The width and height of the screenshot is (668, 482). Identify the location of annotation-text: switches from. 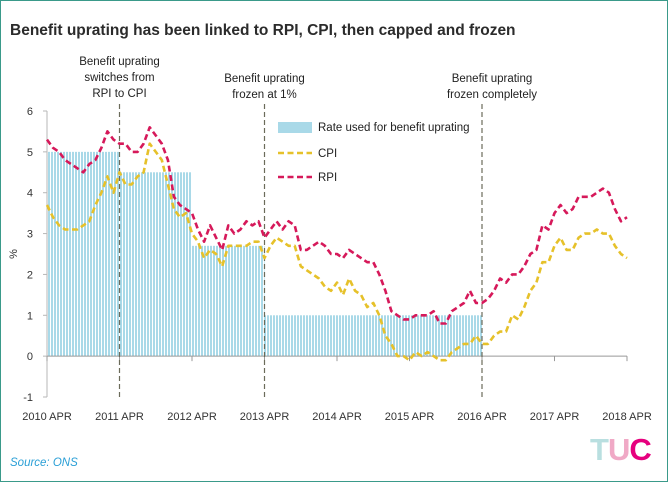
(119, 78).